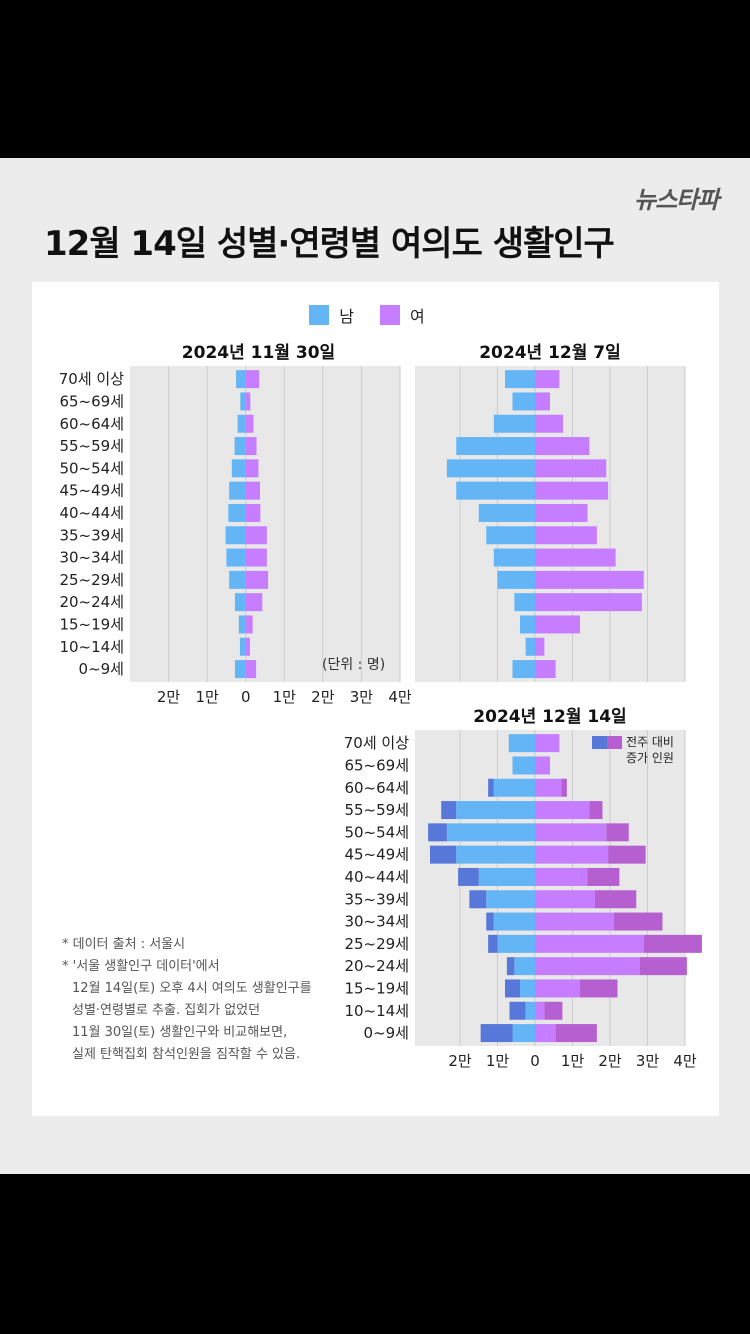 This screenshot has width=750, height=1334. I want to click on increase-legend: 전주 대비 증가 인원, so click(633, 750).